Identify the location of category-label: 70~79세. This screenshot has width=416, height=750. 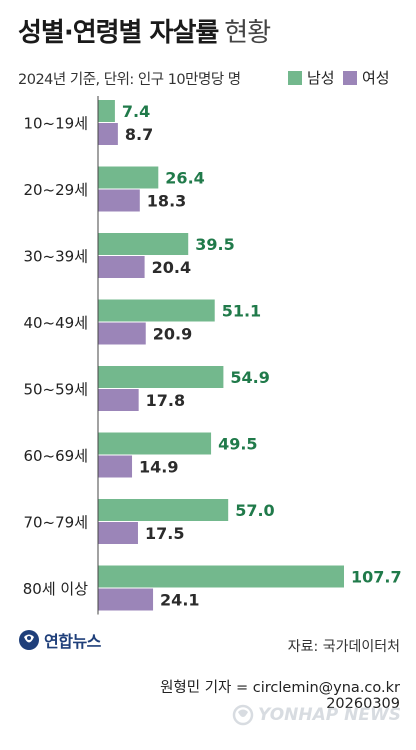
(55, 523).